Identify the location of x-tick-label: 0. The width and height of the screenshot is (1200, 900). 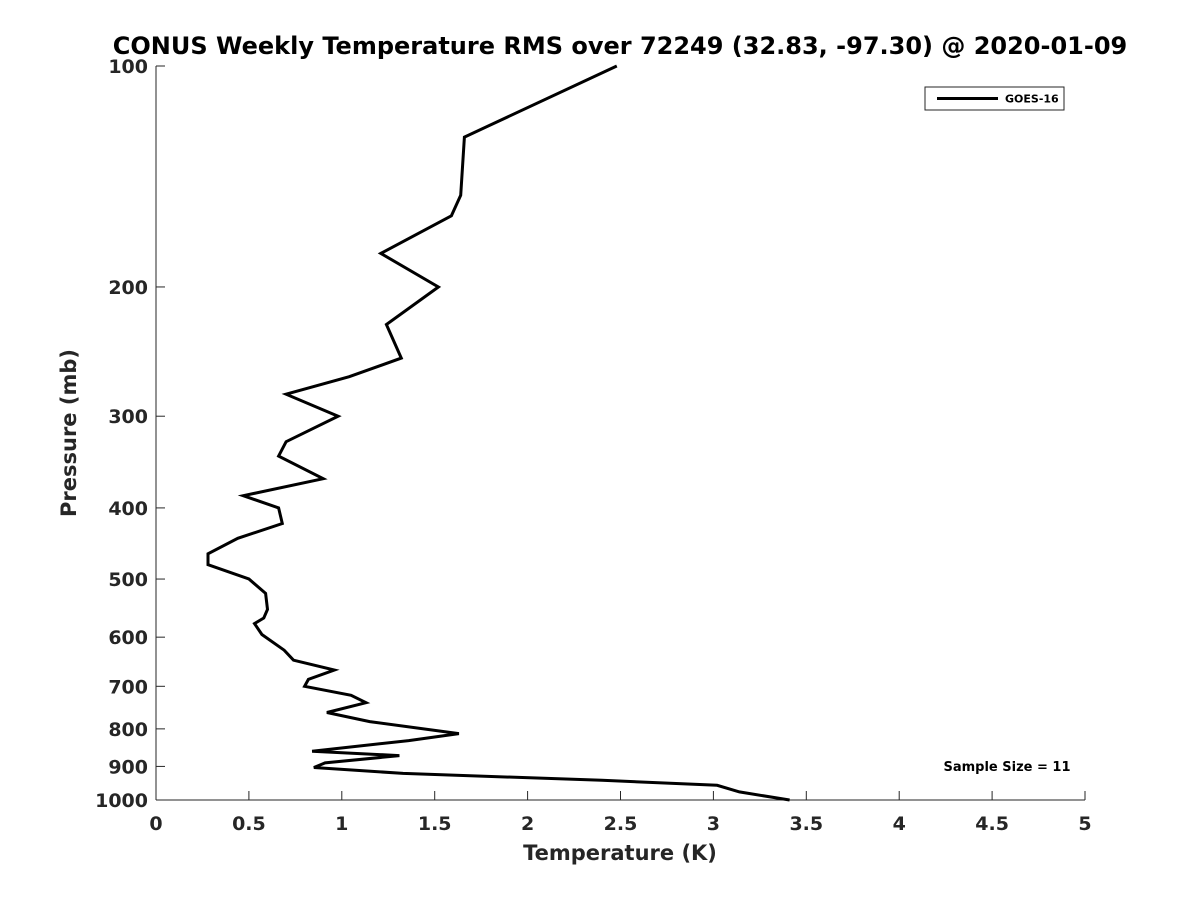
(155, 824).